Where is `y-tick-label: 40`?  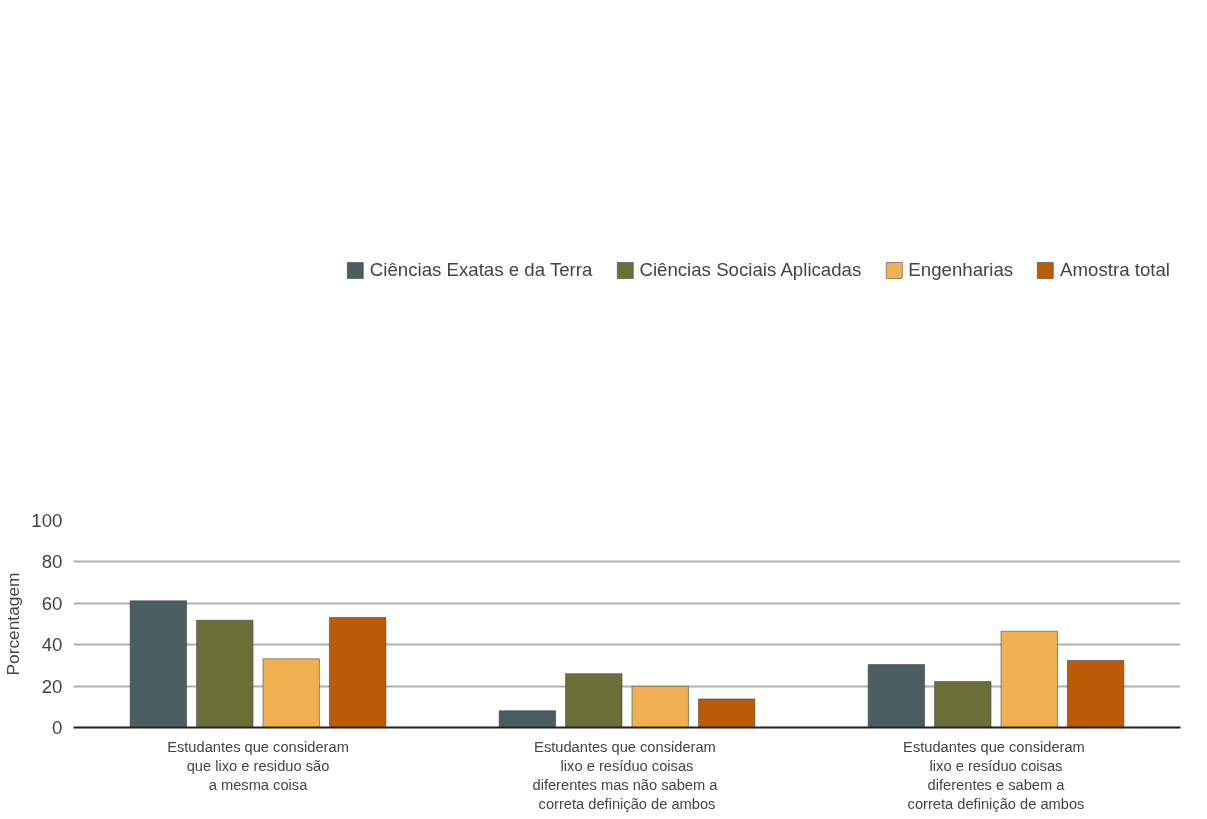
y-tick-label: 40 is located at coordinates (52, 645).